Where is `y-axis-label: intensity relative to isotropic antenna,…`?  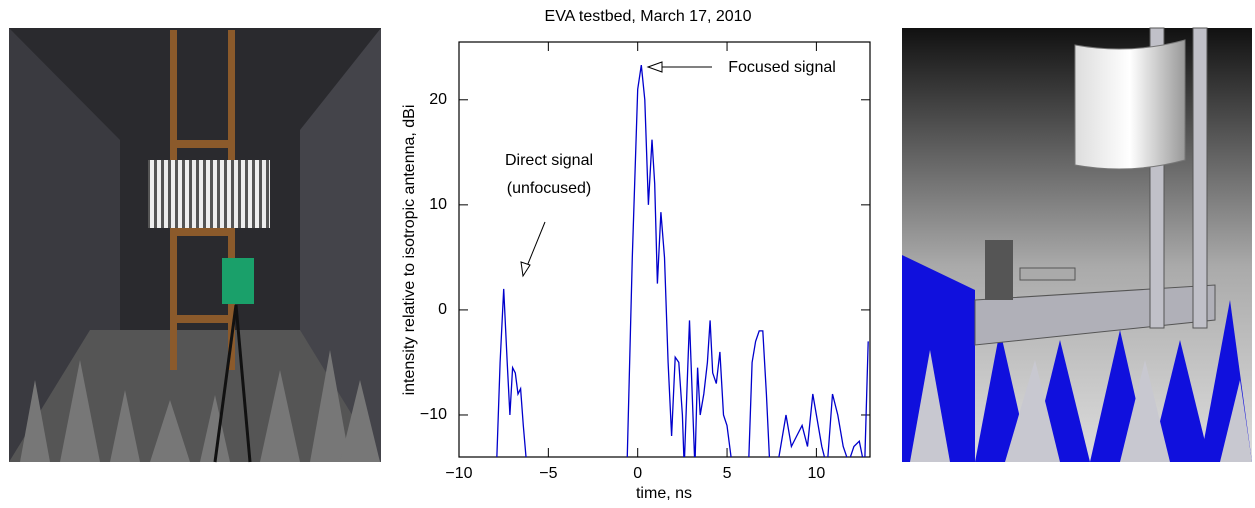
y-axis-label: intensity relative to isotropic antenna,… is located at coordinates (409, 250).